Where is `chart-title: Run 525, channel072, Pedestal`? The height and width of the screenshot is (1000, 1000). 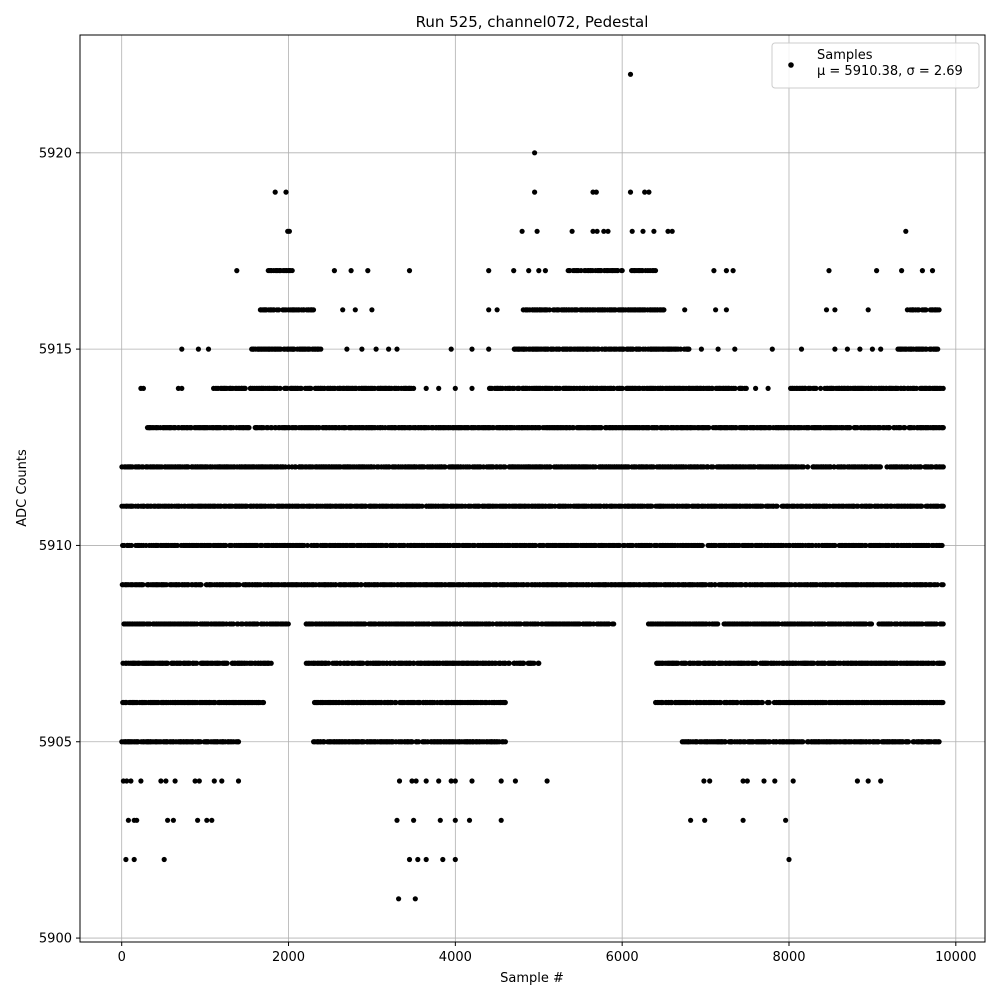
chart-title: Run 525, channel072, Pedestal is located at coordinates (532, 22).